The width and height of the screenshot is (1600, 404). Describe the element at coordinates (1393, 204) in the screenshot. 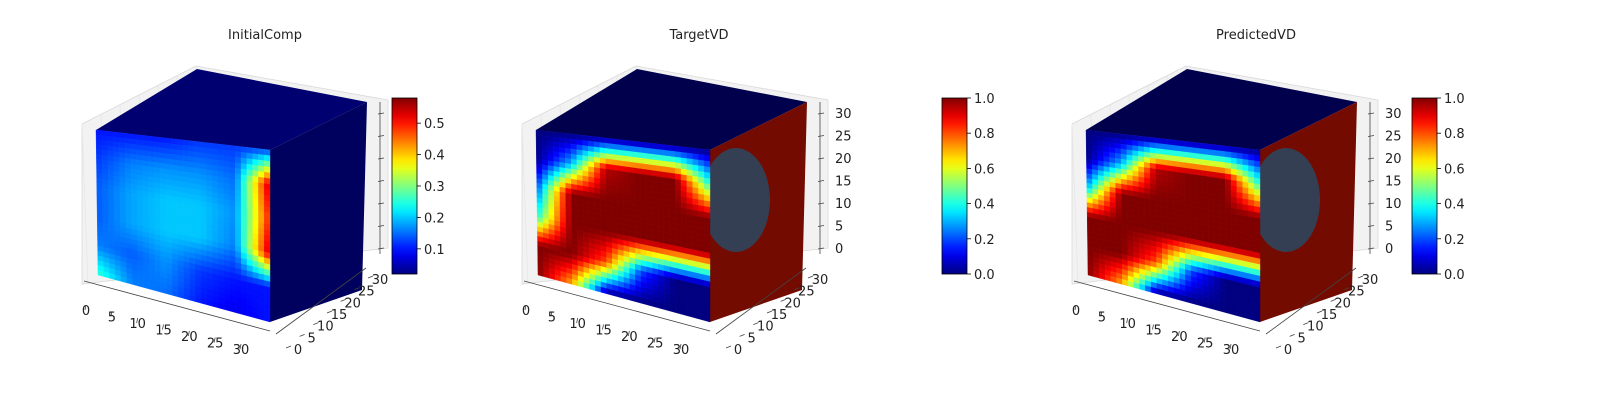

I see `z-tick-label: 10` at that location.